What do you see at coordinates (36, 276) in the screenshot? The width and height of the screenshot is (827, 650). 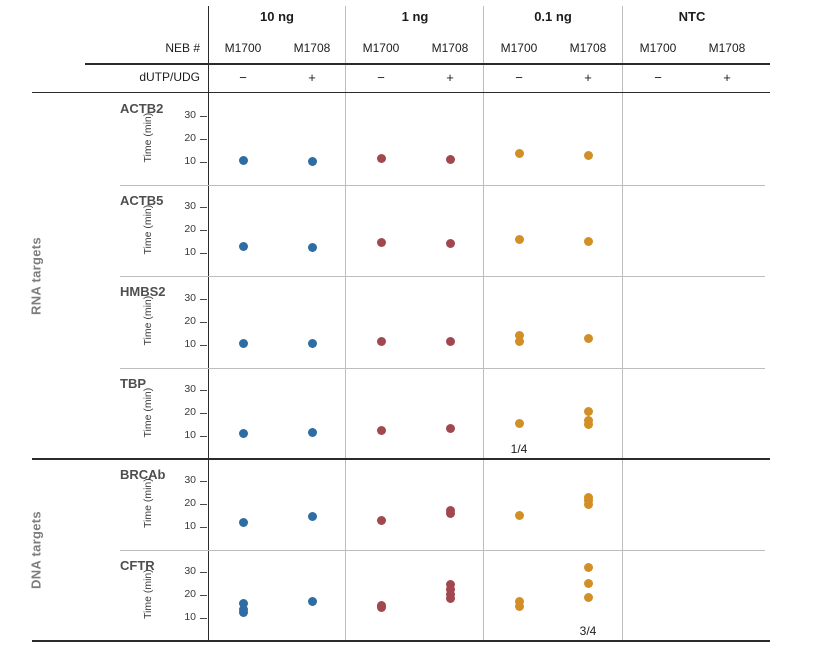 I see `section-label: RNA targets` at bounding box center [36, 276].